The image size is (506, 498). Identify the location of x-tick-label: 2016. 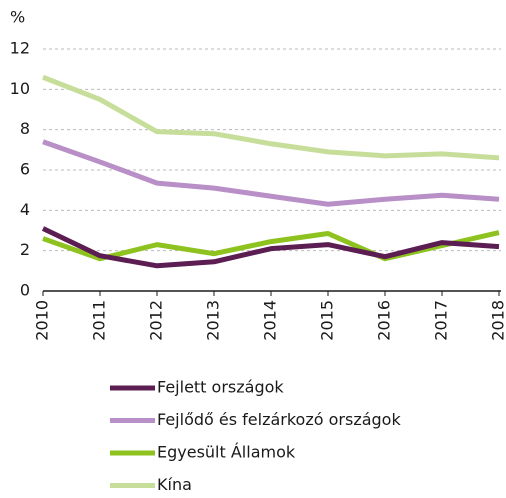
(384, 320).